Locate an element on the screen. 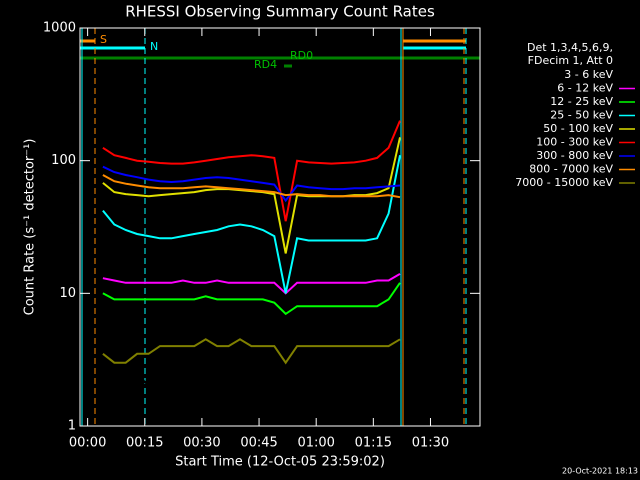 This screenshot has height=480, width=640. annotation: N is located at coordinates (154, 46).